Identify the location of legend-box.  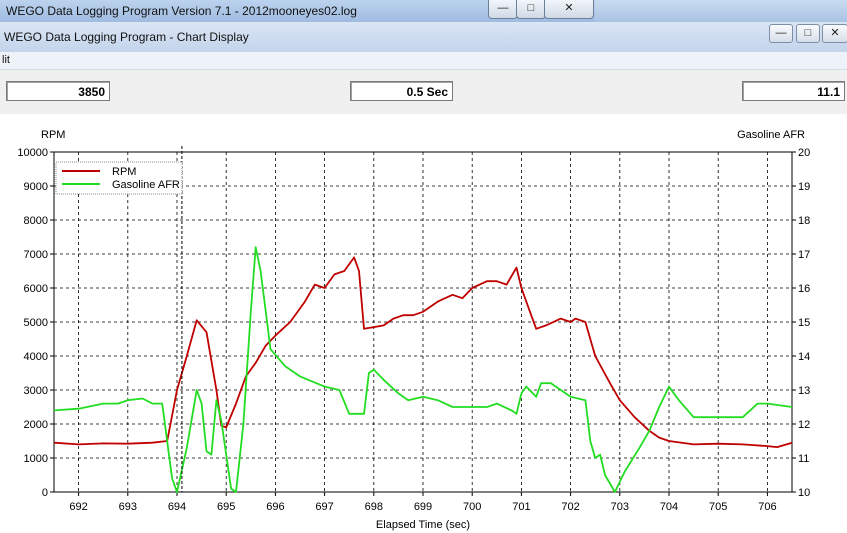
(119, 178).